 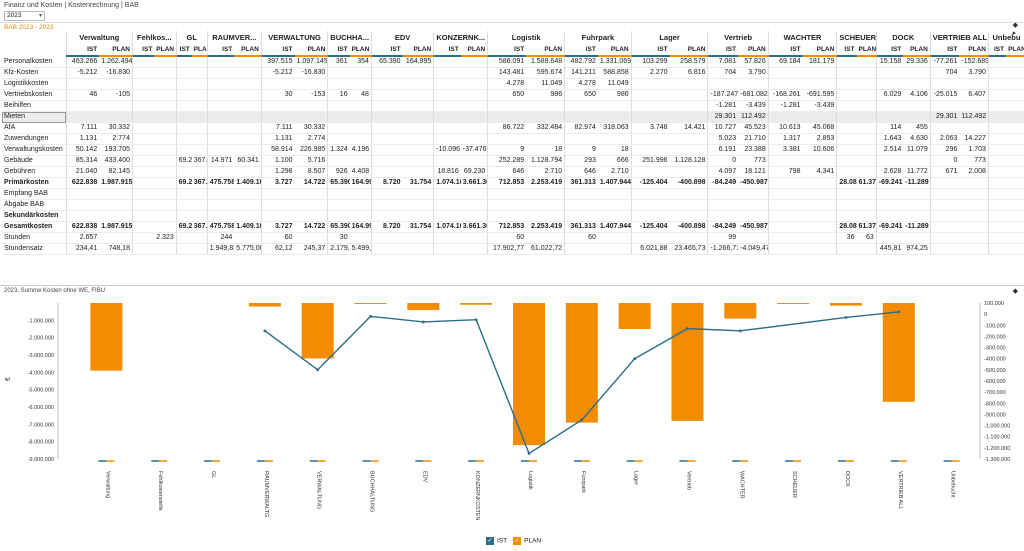 I want to click on table-cell: 1.324, so click(x=338, y=150).